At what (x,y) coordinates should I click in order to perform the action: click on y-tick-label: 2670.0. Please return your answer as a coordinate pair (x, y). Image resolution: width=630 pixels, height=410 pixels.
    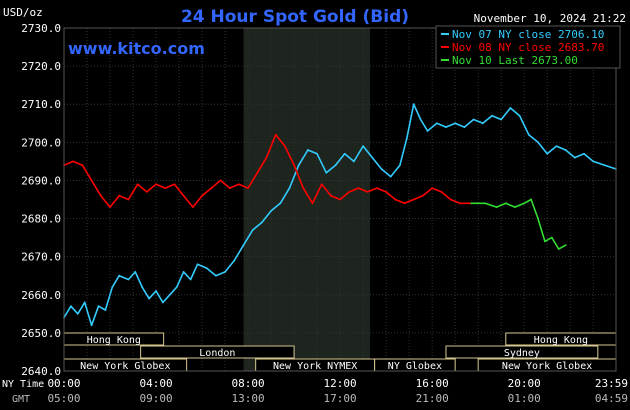
    Looking at the image, I should click on (41, 257).